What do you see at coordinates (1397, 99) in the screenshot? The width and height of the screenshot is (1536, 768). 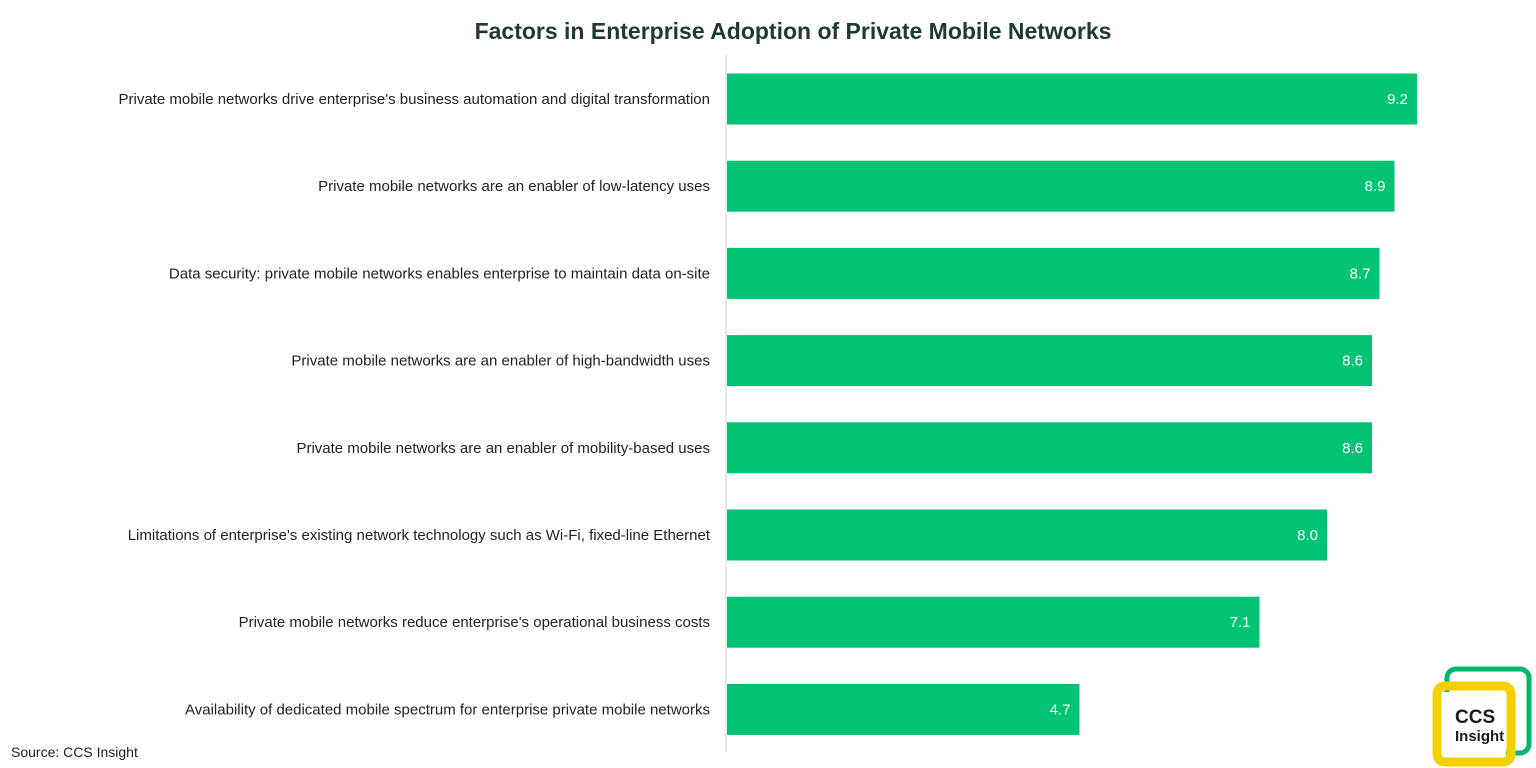 I see `value-label-1: 9.2` at bounding box center [1397, 99].